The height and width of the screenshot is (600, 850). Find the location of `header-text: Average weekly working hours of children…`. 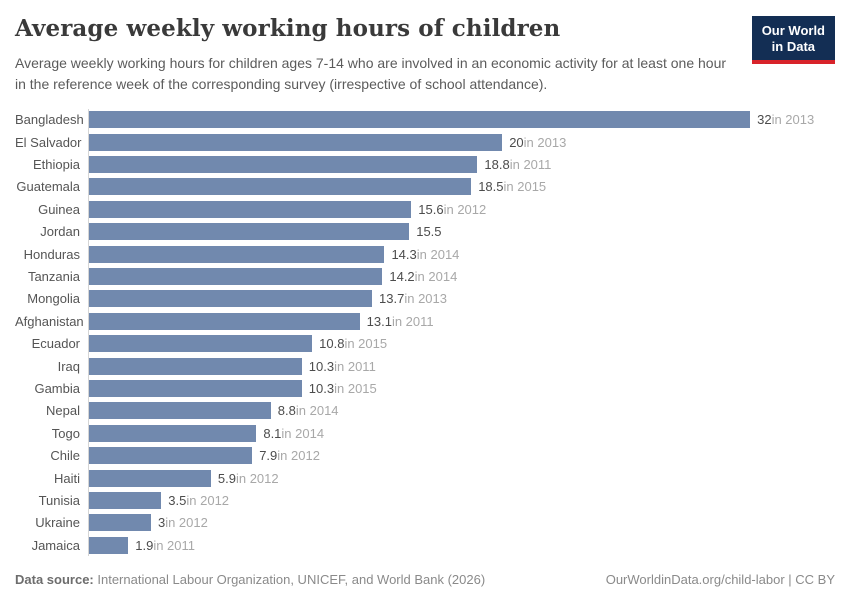

header-text: Average weekly working hours of children… is located at coordinates (383, 55).